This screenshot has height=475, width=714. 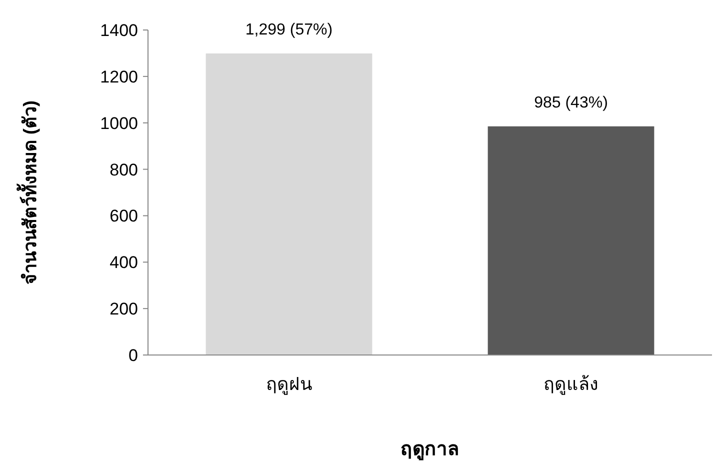 I want to click on x-tick-label: ฤดูฝน, so click(x=289, y=384).